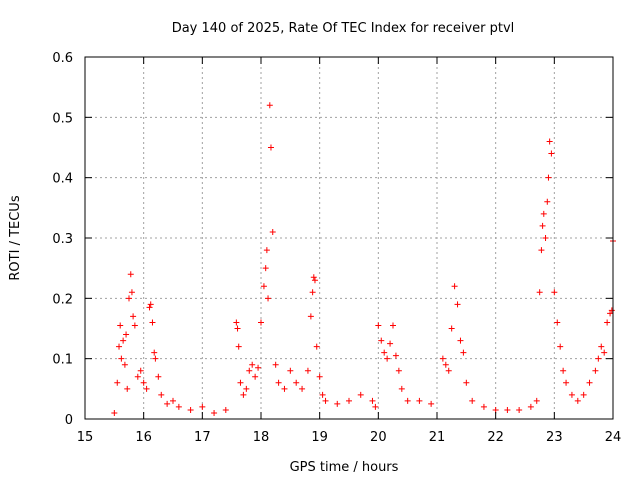  I want to click on y-tick-label: 0.4, so click(62, 179).